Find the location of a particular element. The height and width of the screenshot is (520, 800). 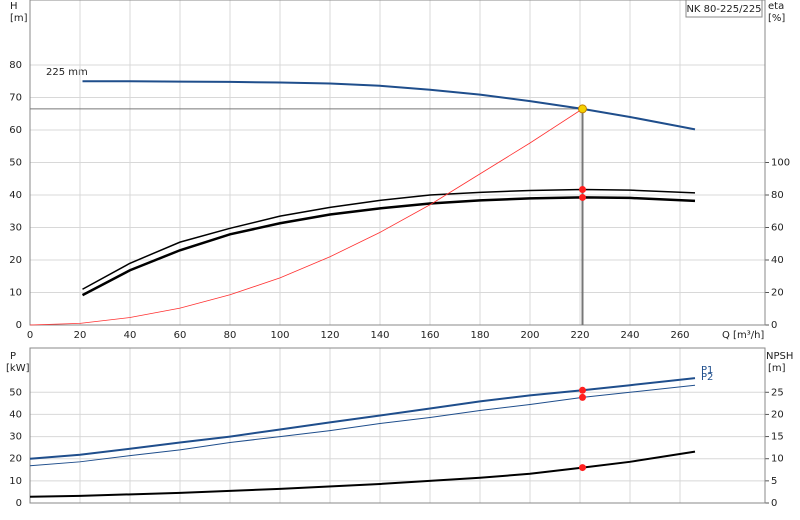

series-label: P2 is located at coordinates (707, 377).